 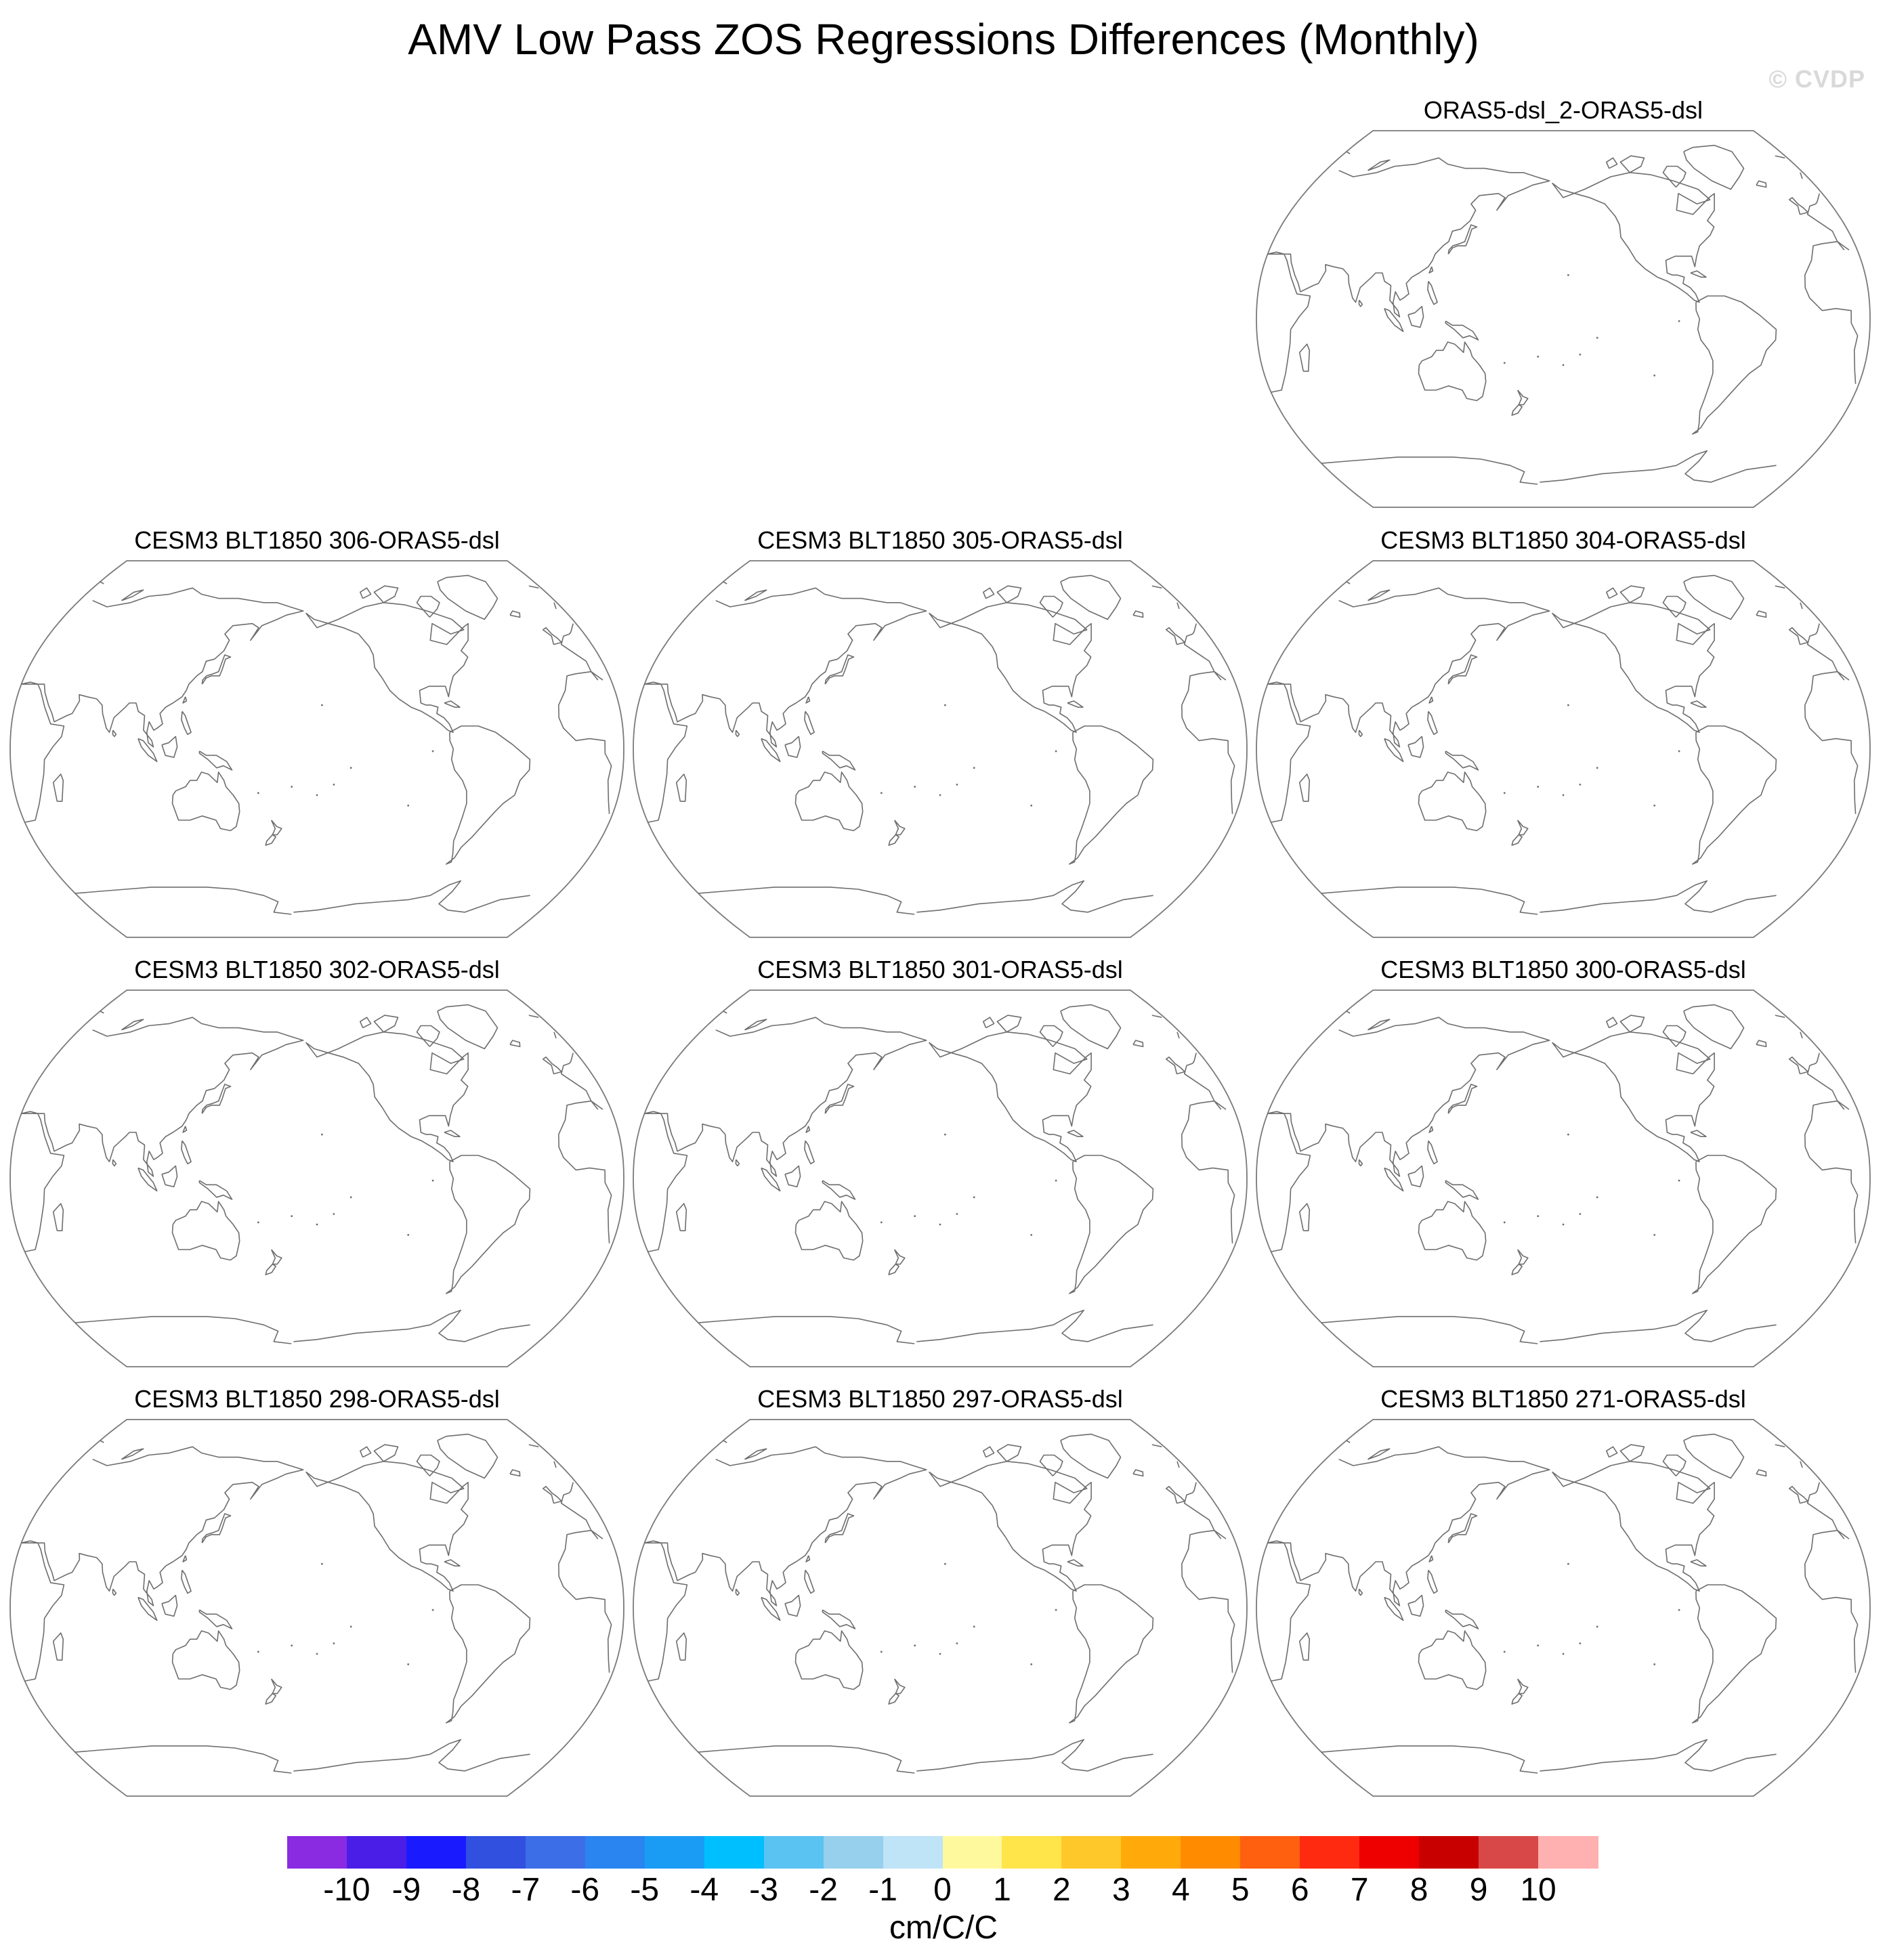 What do you see at coordinates (466, 1890) in the screenshot?
I see `colorbar-tick-label: -8` at bounding box center [466, 1890].